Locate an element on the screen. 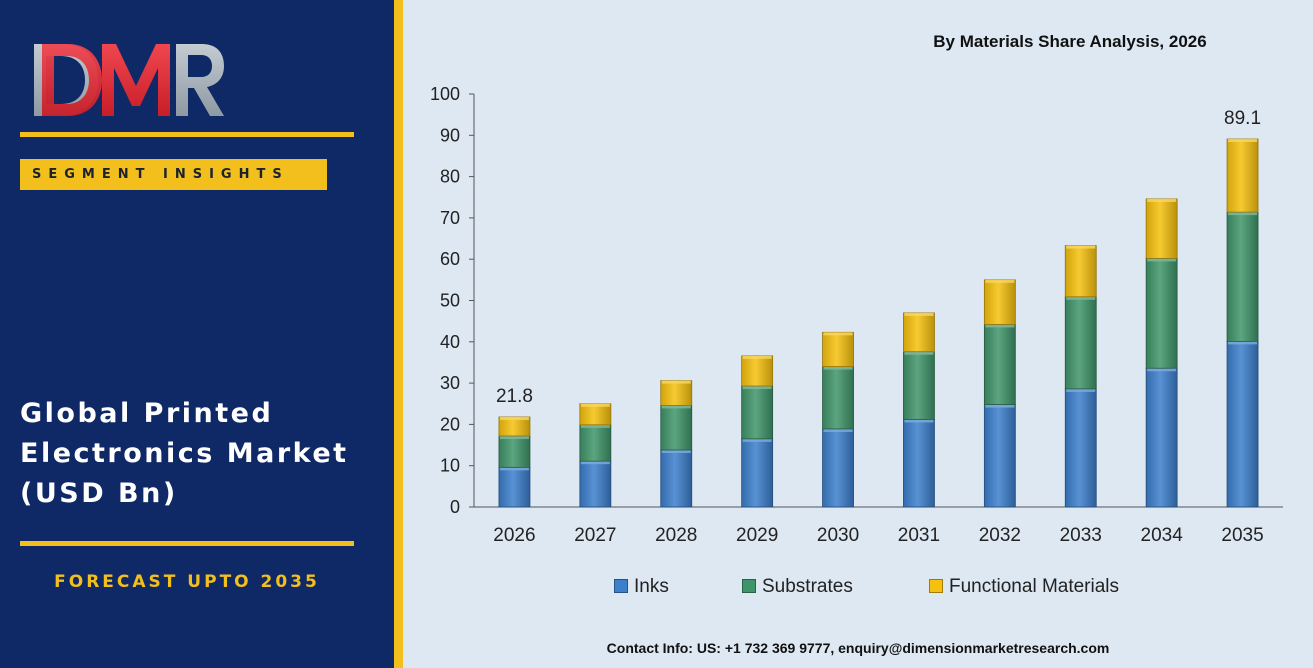 Image resolution: width=1313 pixels, height=668 pixels. data-label-total: 89.1 is located at coordinates (1242, 118).